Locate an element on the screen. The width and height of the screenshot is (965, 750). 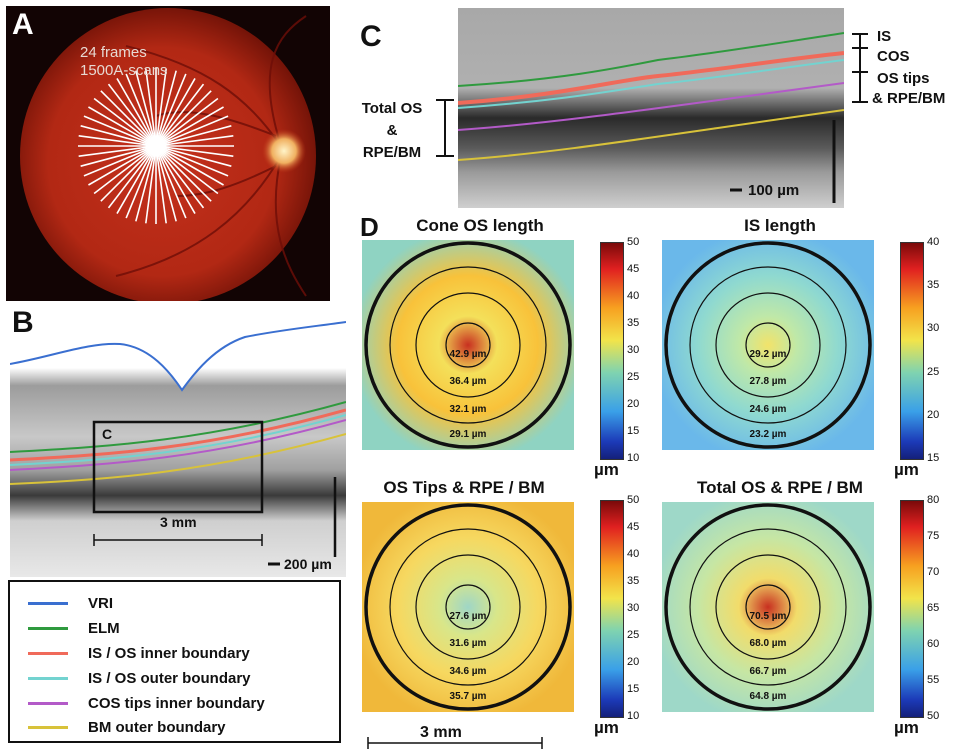
ring-value: 27.6 µm is located at coordinates (468, 616).